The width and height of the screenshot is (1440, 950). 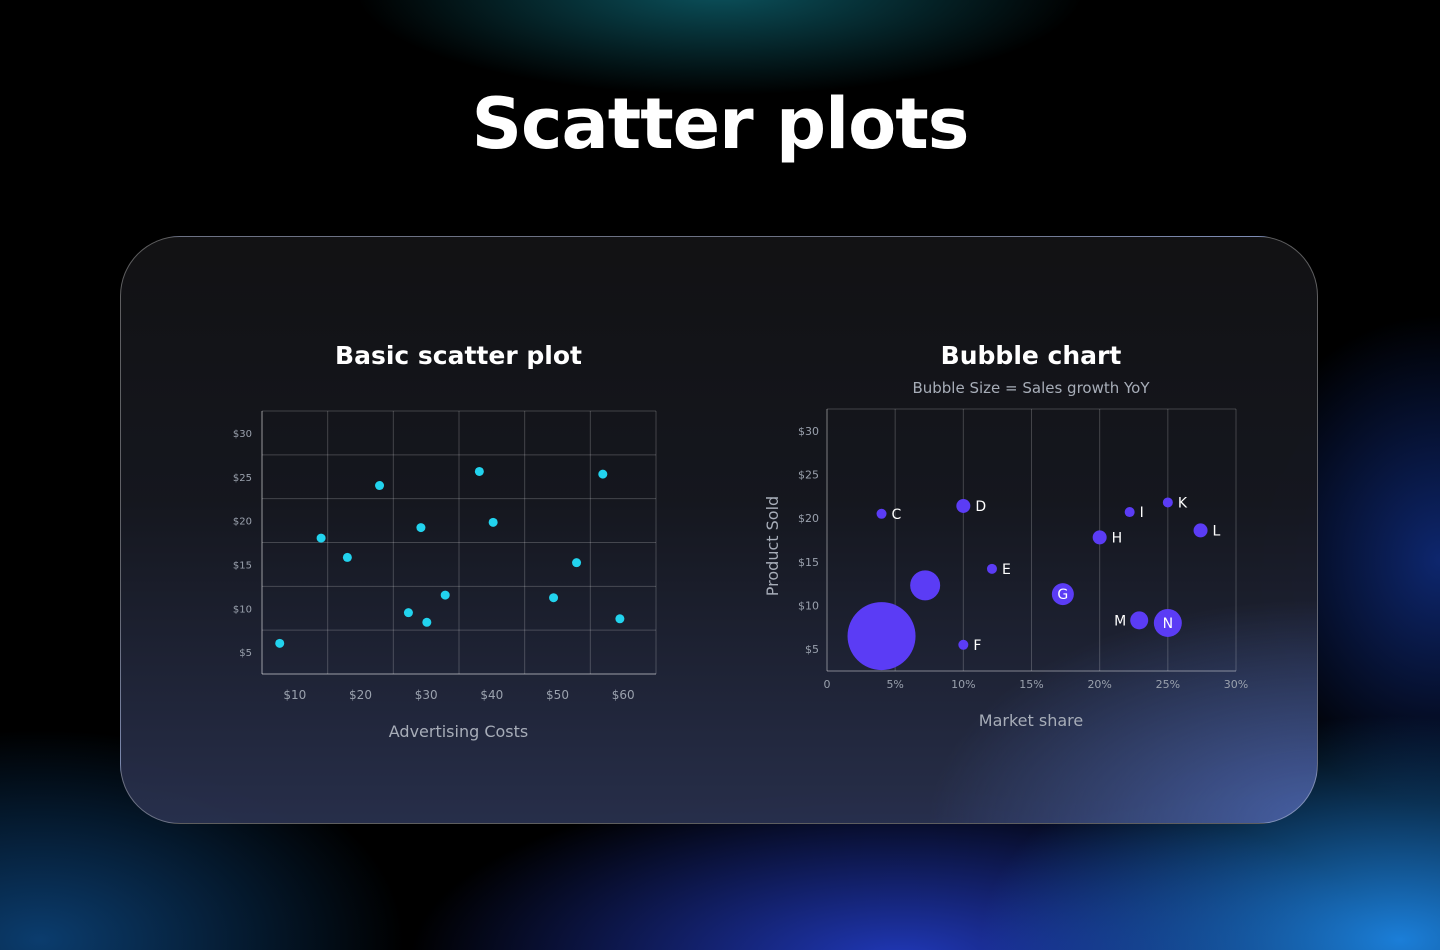 I want to click on scatter-y-tick-label: $15, so click(x=242, y=565).